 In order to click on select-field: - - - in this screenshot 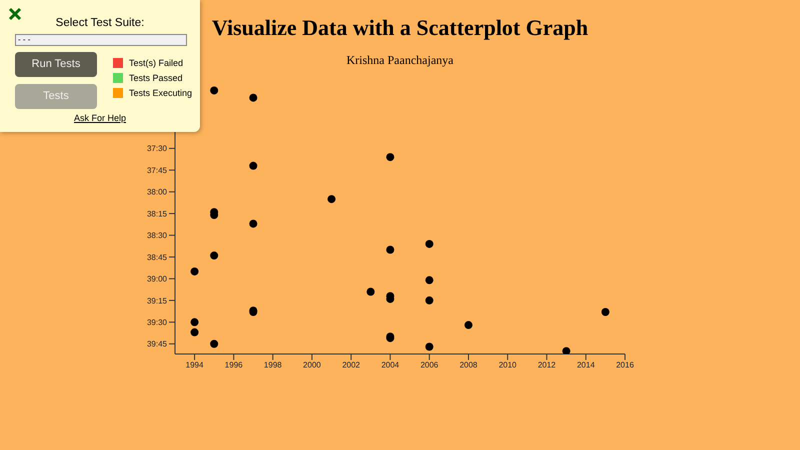, I will do `click(101, 40)`.